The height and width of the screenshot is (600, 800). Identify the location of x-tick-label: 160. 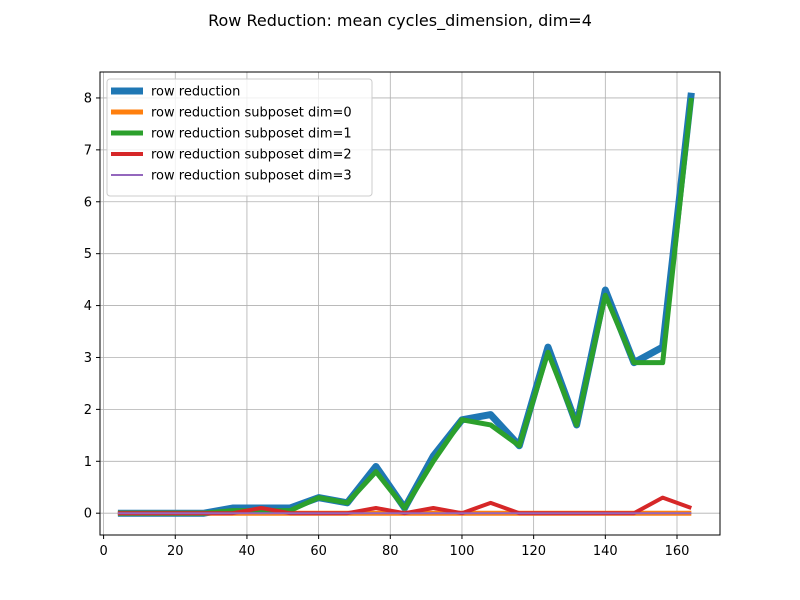
(677, 551).